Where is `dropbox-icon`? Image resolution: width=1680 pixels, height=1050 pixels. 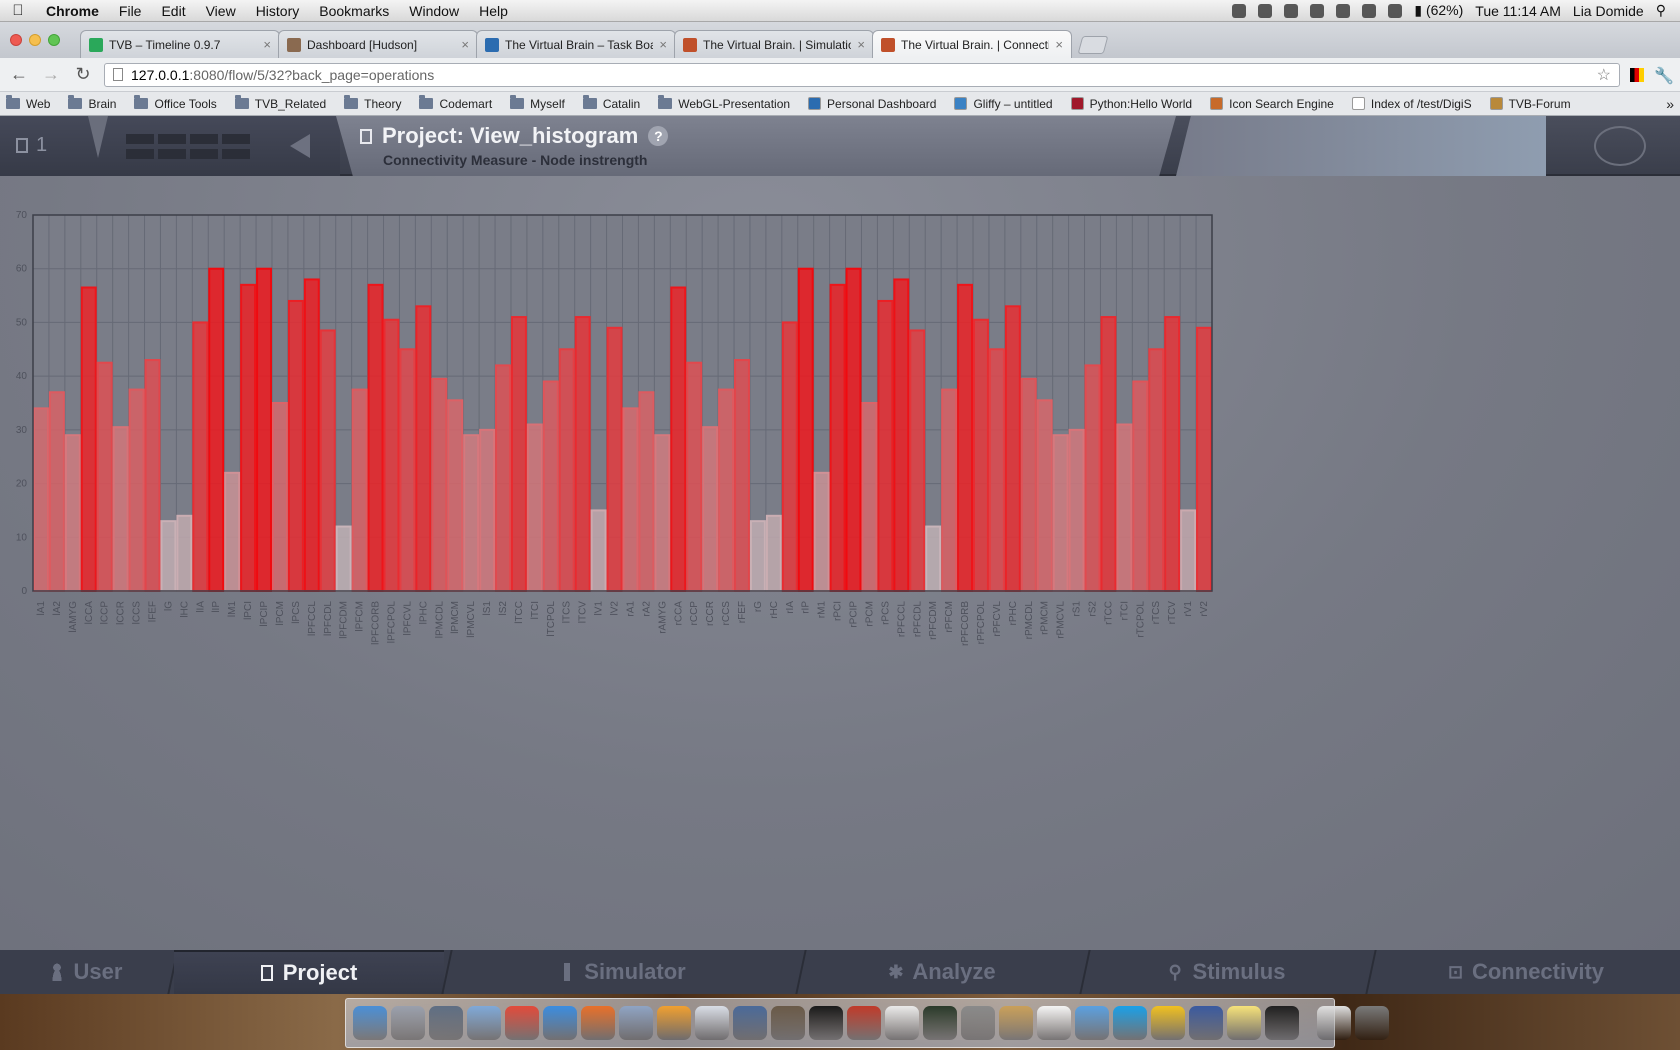 dropbox-icon is located at coordinates (1239, 10).